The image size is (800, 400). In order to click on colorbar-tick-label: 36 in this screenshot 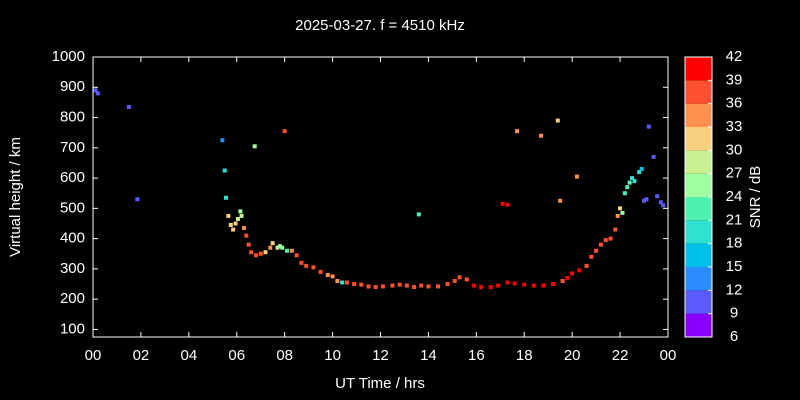, I will do `click(734, 103)`.